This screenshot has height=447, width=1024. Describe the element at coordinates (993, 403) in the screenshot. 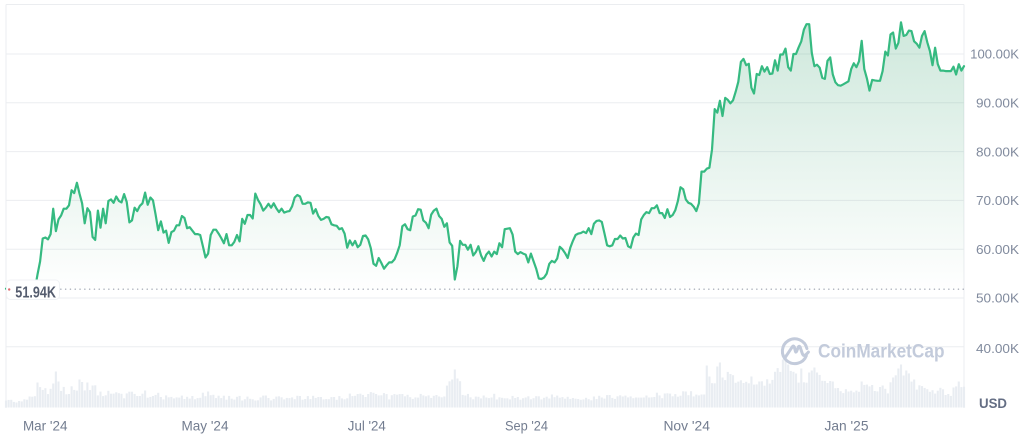

I see `svg-text: USD` at that location.